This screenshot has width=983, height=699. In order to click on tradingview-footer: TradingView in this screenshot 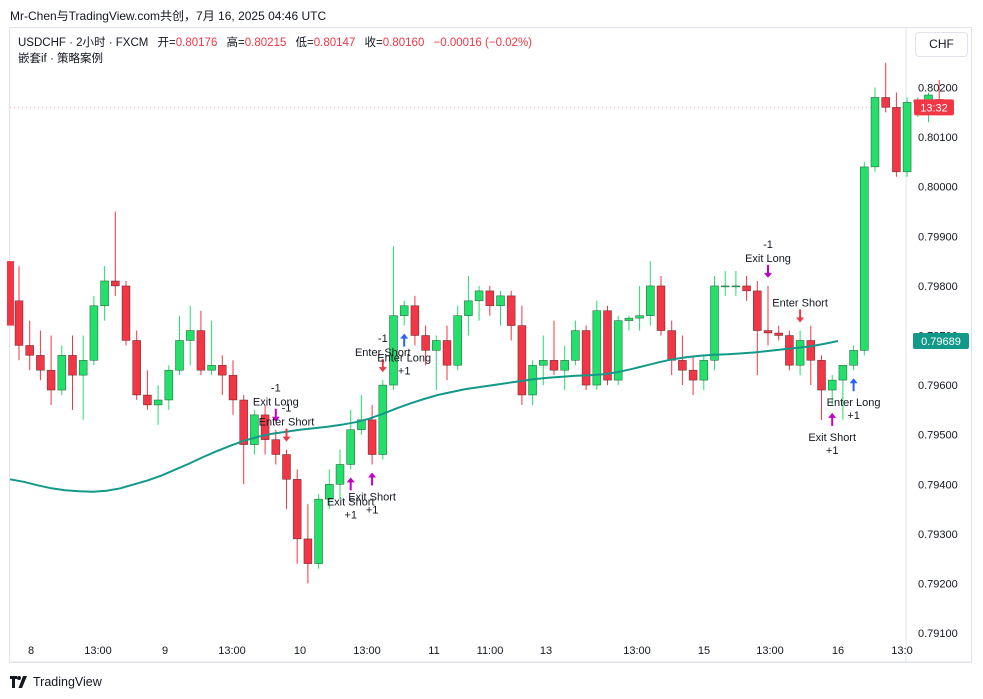, I will do `click(56, 682)`.